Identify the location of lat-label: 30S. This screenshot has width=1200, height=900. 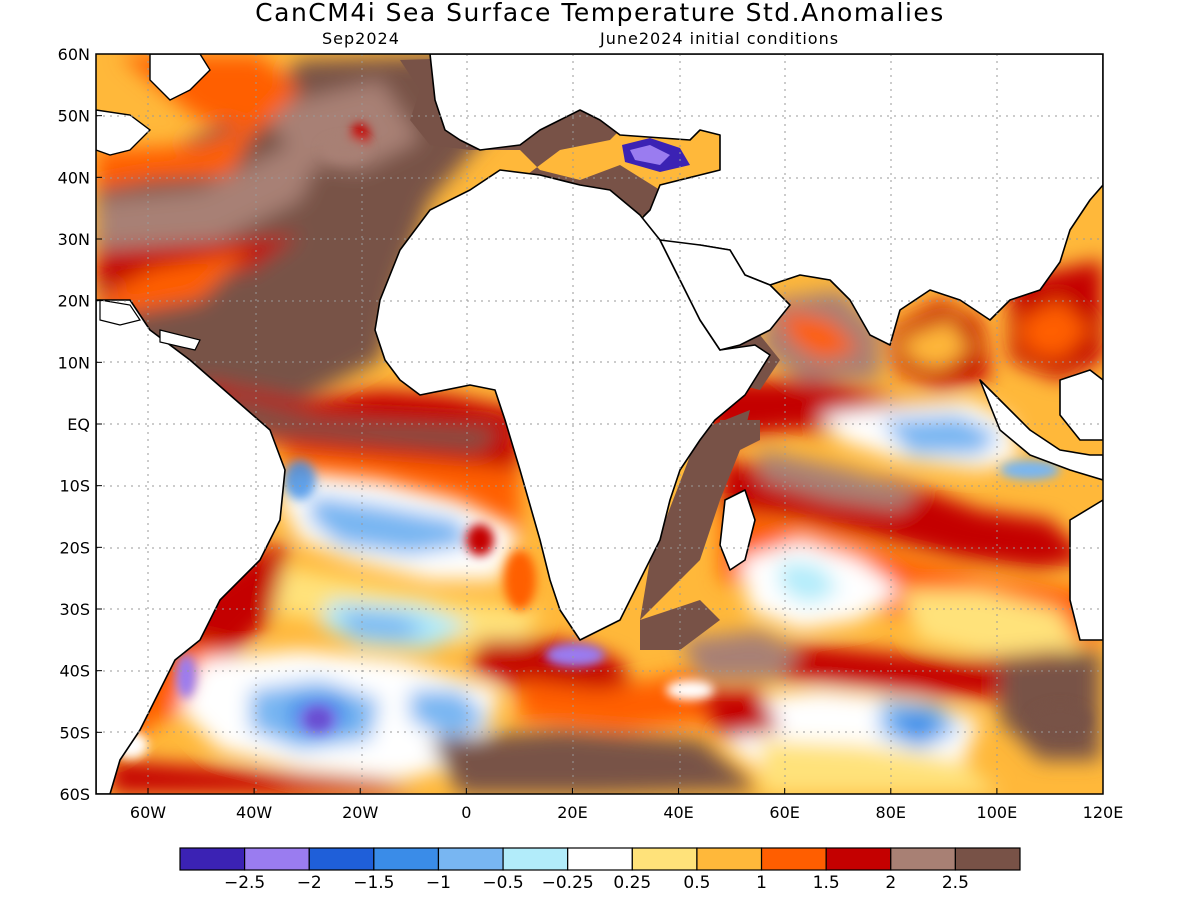
(74, 609).